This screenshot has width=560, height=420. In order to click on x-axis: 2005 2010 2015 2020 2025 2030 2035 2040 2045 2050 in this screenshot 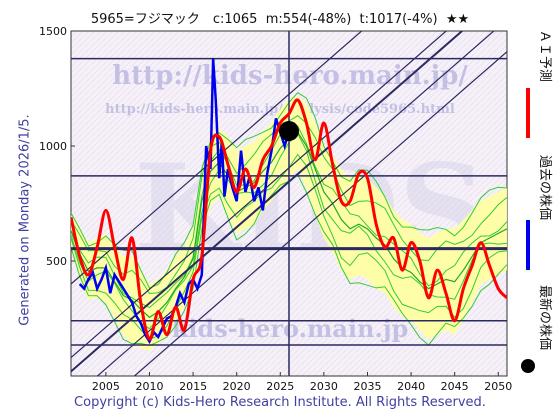, I will do `click(302, 382)`.